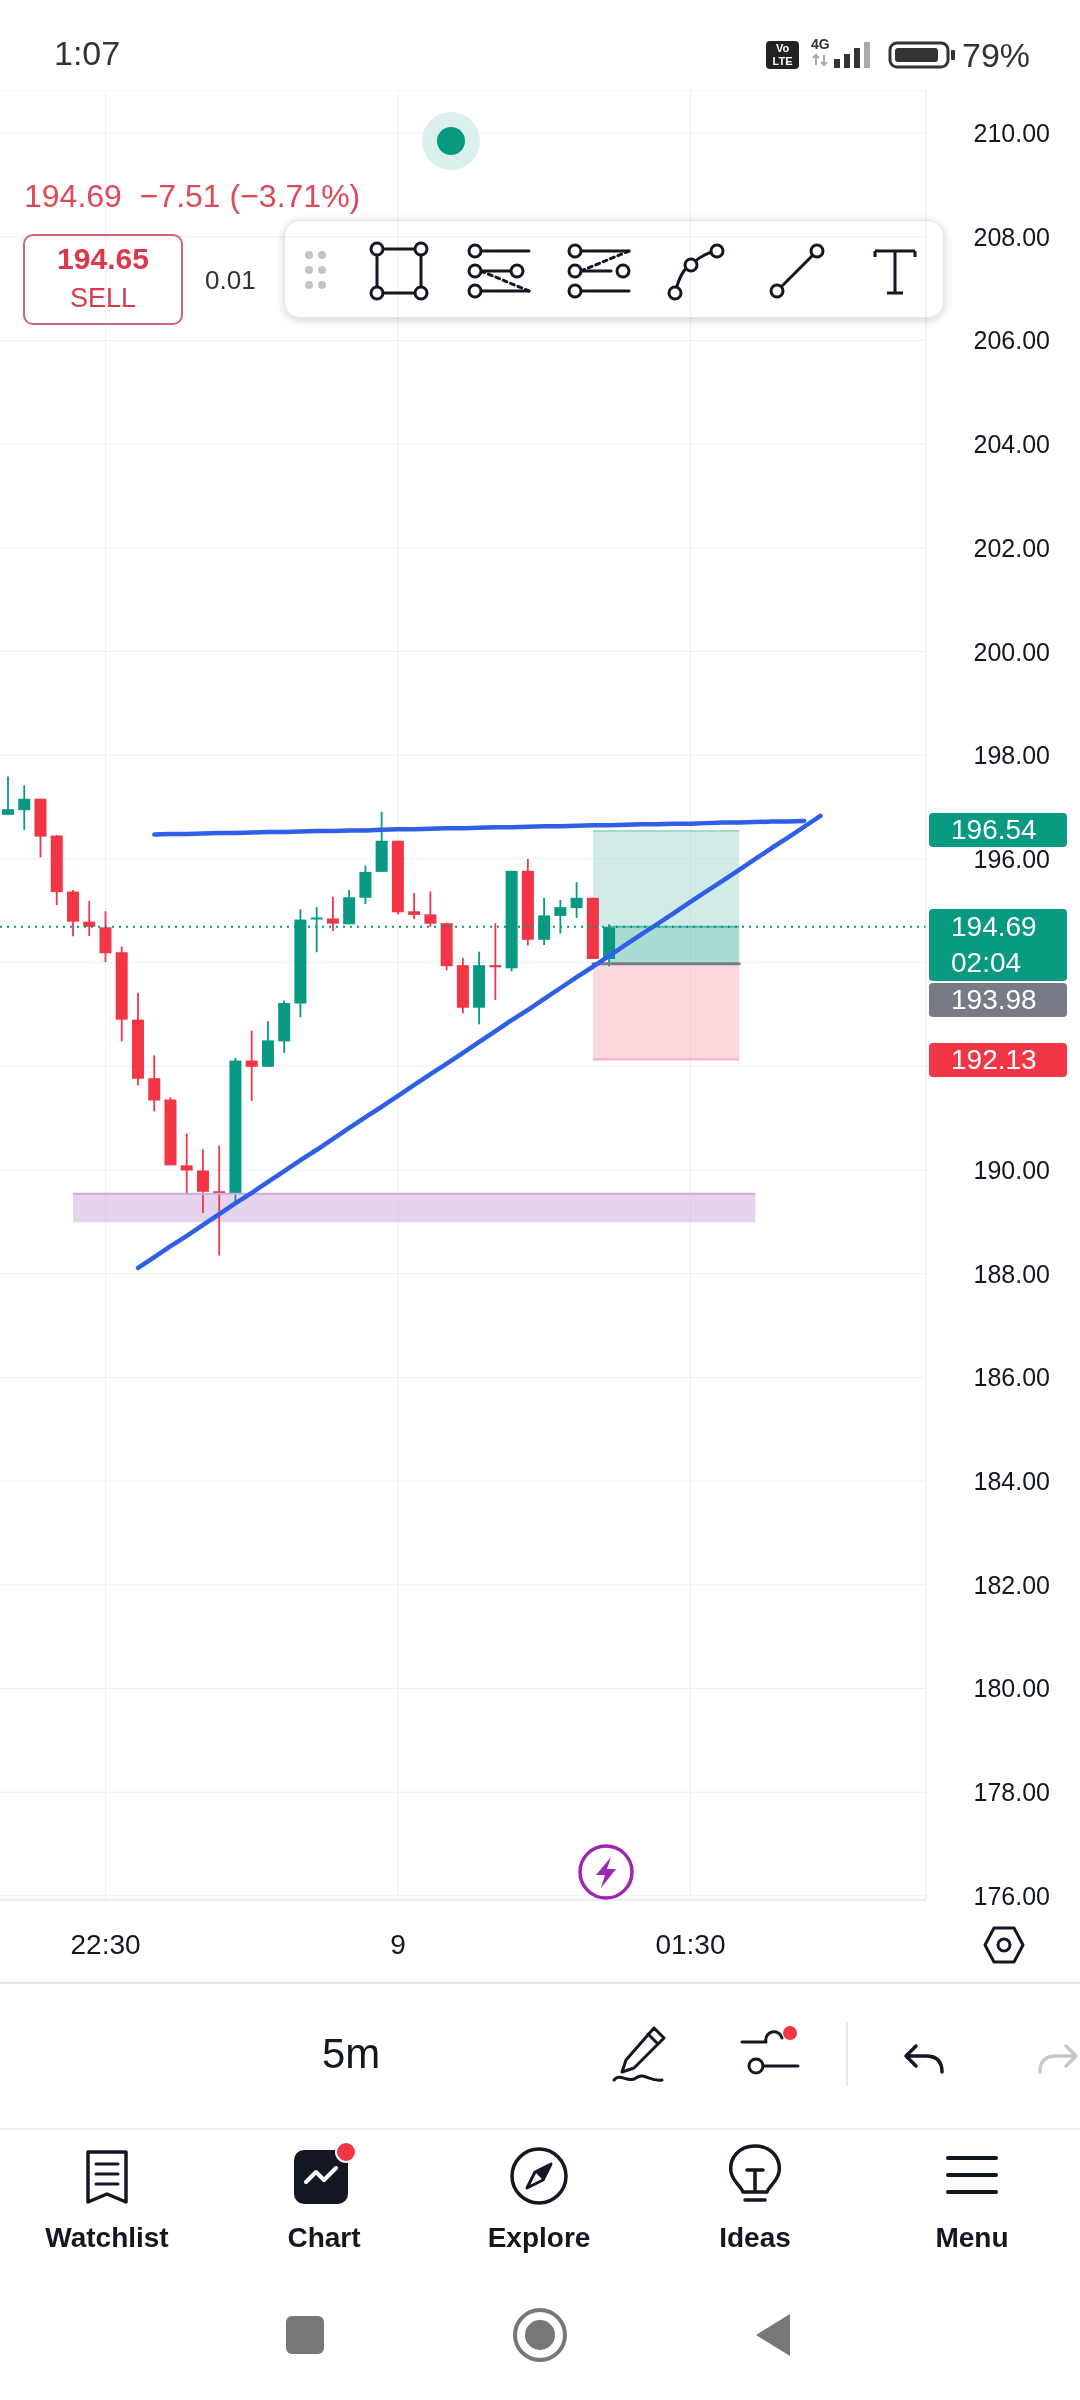 The width and height of the screenshot is (1080, 2400). Describe the element at coordinates (1011, 1481) in the screenshot. I see `y-tick-label: 184.00` at that location.